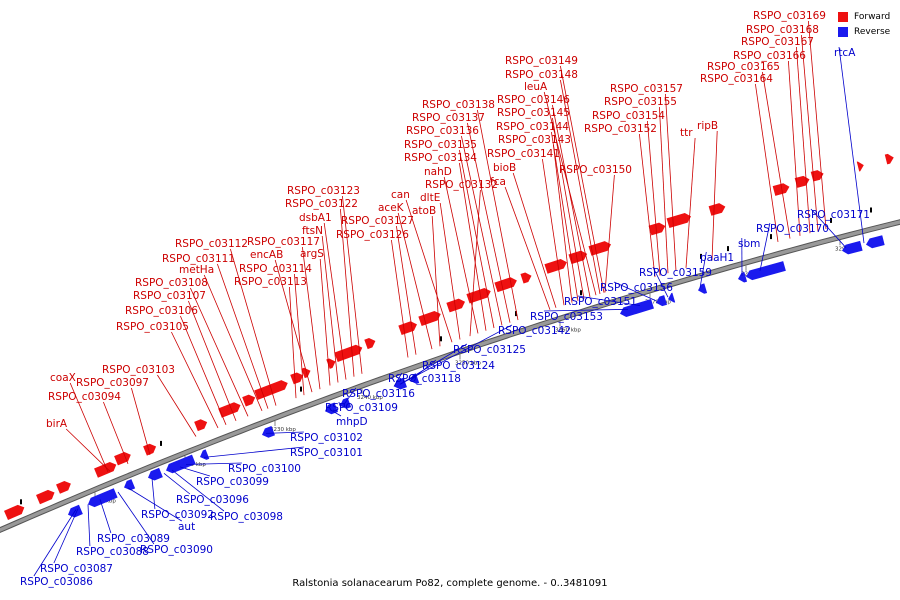  What do you see at coordinates (782, 30) in the screenshot?
I see `gene-label-rspo-c03168: RSPO_c03168` at bounding box center [782, 30].